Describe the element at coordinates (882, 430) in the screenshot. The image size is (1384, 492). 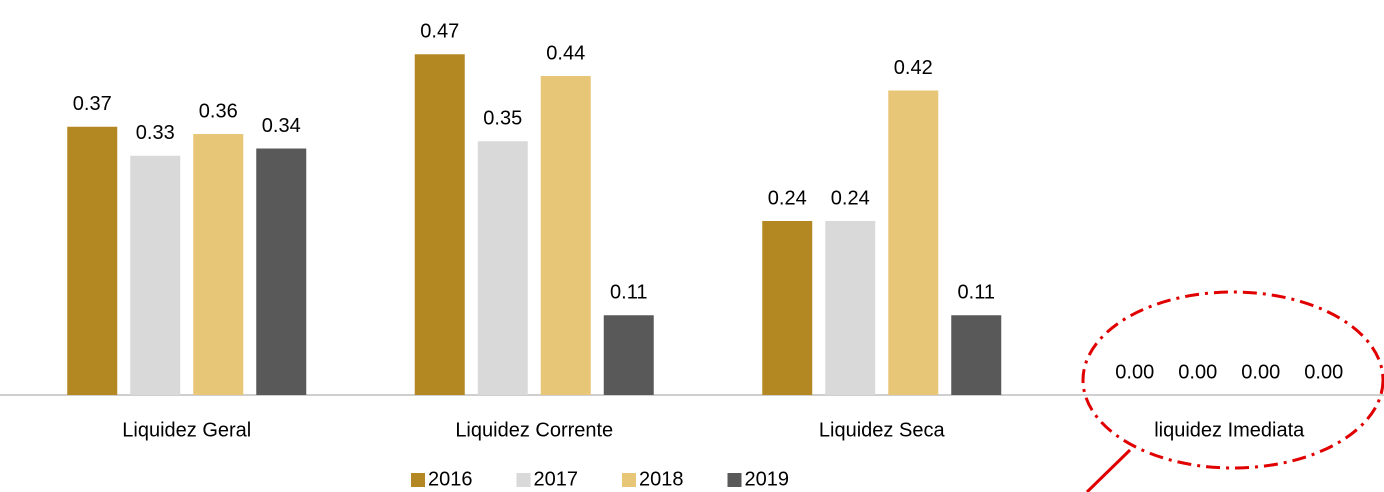
I see `x-tick-label: Liquidez Seca` at that location.